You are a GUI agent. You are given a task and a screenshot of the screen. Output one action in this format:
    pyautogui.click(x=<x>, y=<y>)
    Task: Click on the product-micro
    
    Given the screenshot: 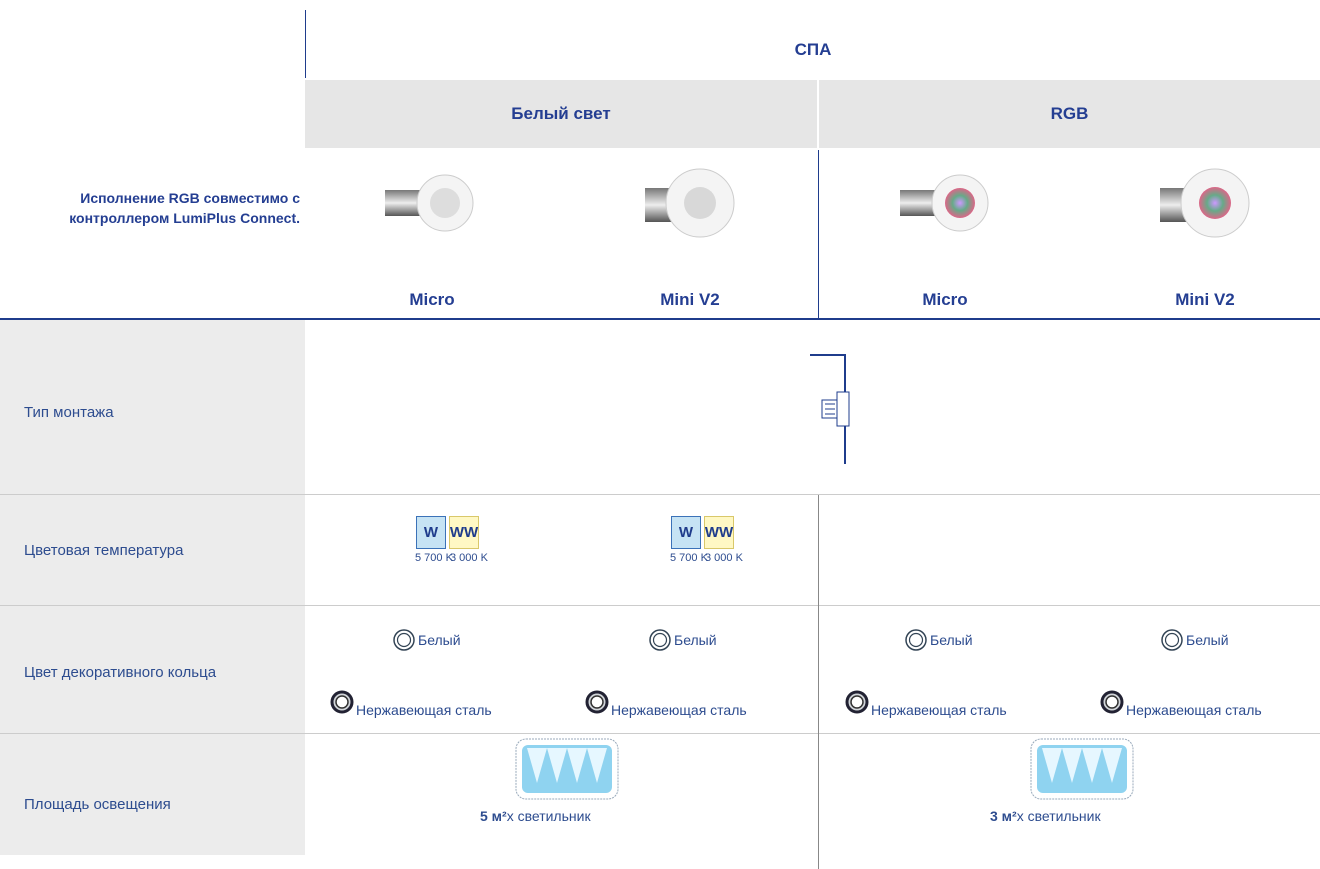 What is the action you would take?
    pyautogui.click(x=429, y=203)
    